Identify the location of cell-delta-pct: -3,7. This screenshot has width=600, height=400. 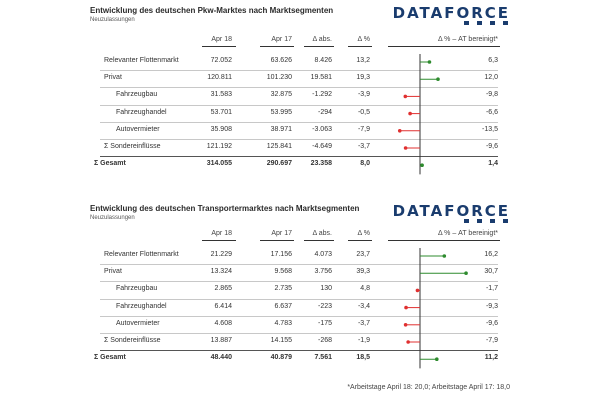
(363, 146).